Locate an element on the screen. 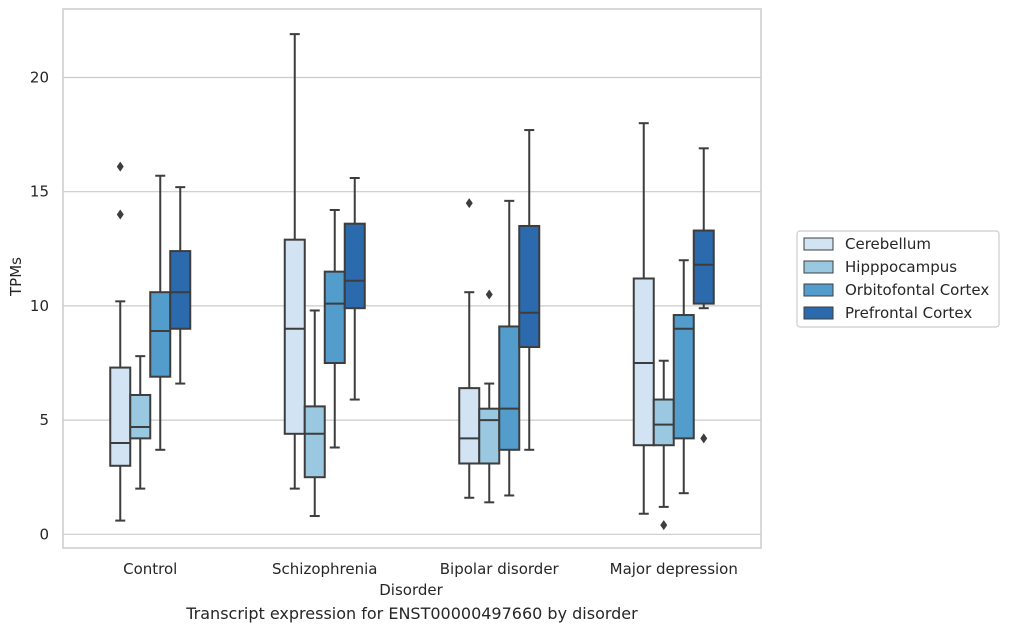 This screenshot has width=1009, height=634. y-tick-label-5: 5 is located at coordinates (44, 420).